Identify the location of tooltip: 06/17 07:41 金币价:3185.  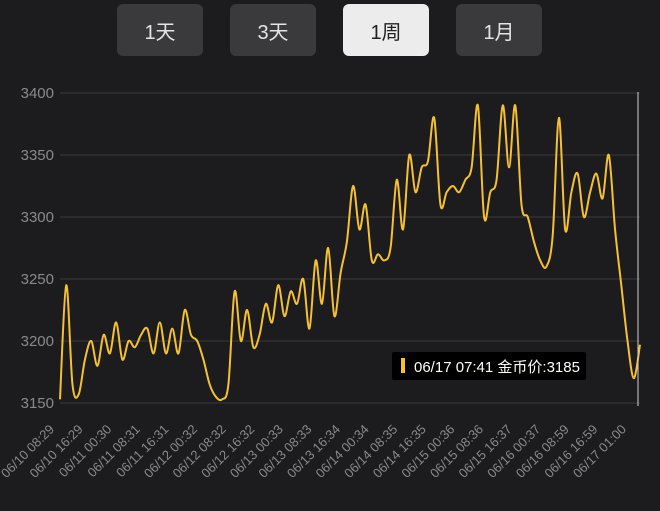
(489, 366).